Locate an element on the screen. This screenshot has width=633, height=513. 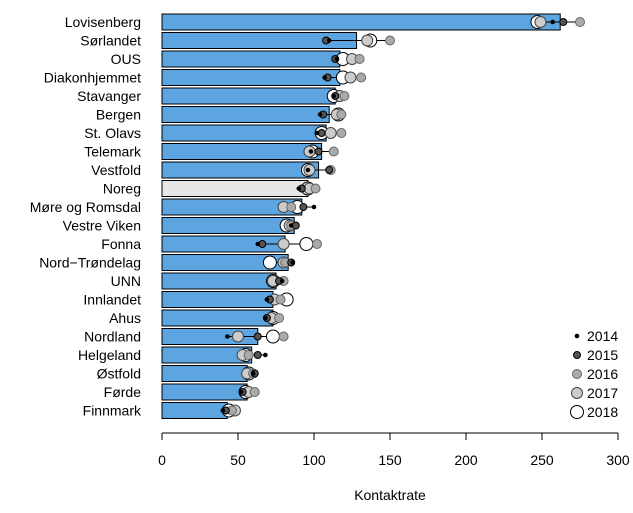
legend: 2014 2015 2016 2017 2018 is located at coordinates (594, 374).